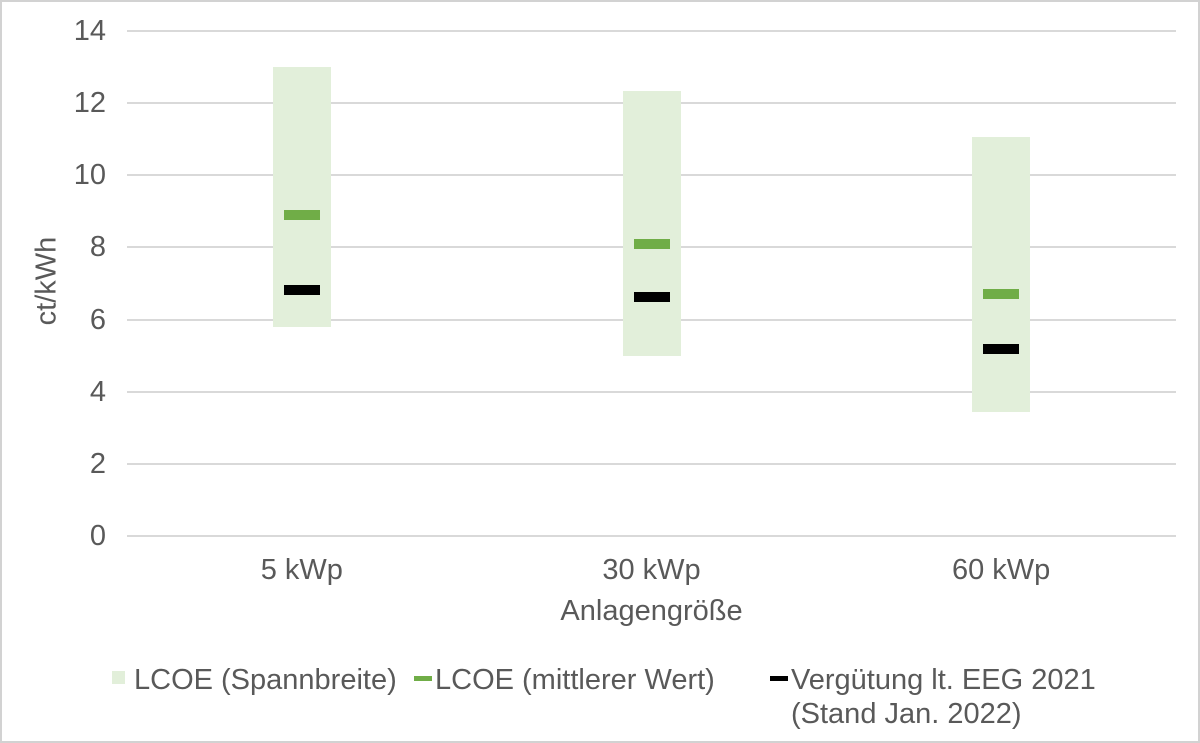 This screenshot has height=743, width=1200. Describe the element at coordinates (89, 175) in the screenshot. I see `y-tick-label: 10` at that location.